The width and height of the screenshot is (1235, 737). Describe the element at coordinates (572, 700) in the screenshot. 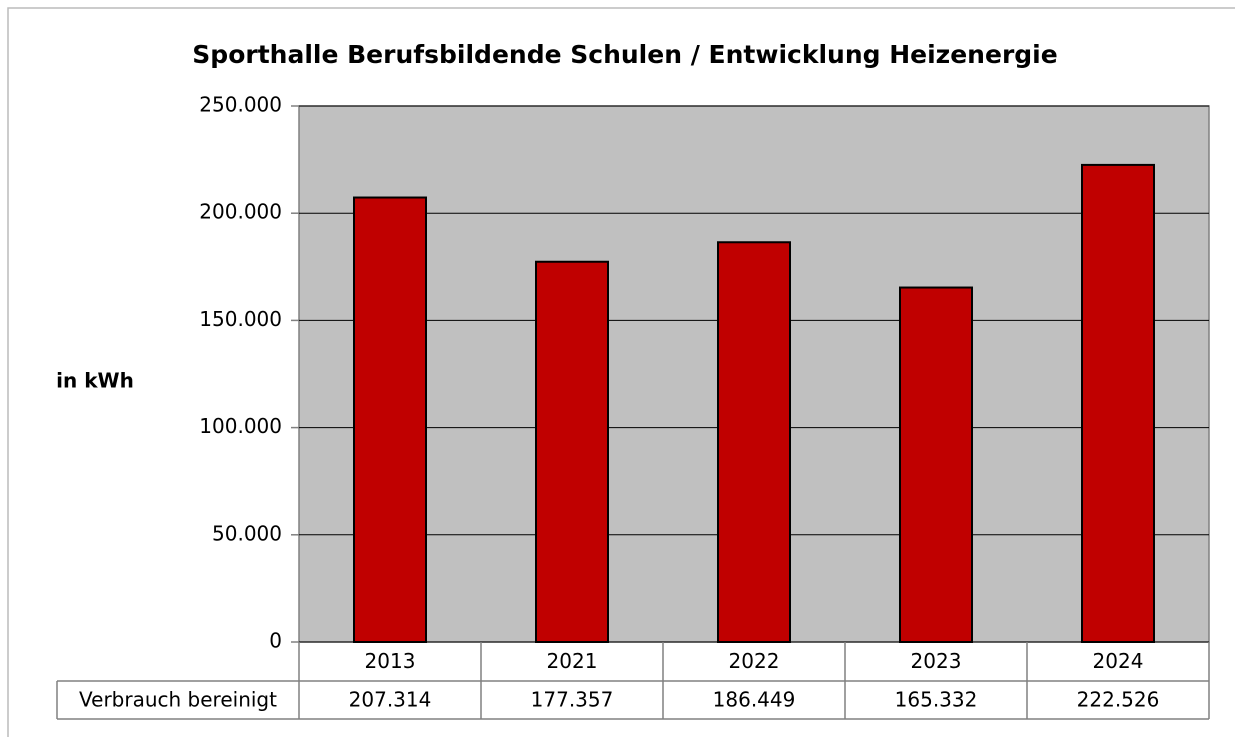

I see `table-value: 177.357` at that location.